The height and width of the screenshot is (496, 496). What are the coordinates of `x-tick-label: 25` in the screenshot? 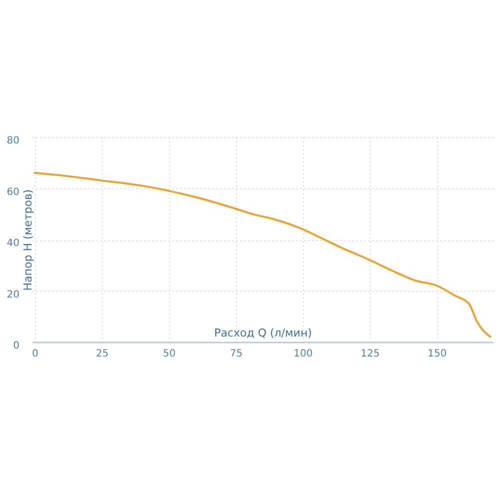 It's located at (102, 354).